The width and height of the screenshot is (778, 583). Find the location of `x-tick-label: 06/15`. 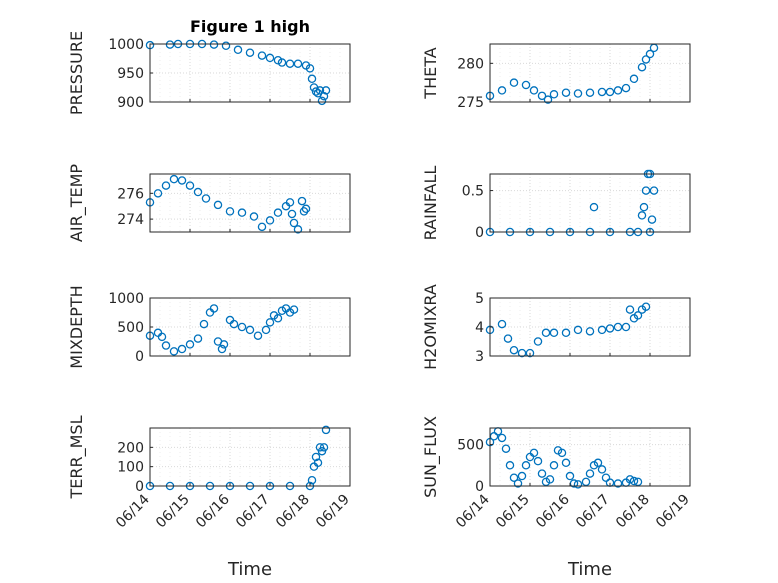

x-tick-label: 06/15 is located at coordinates (513, 512).